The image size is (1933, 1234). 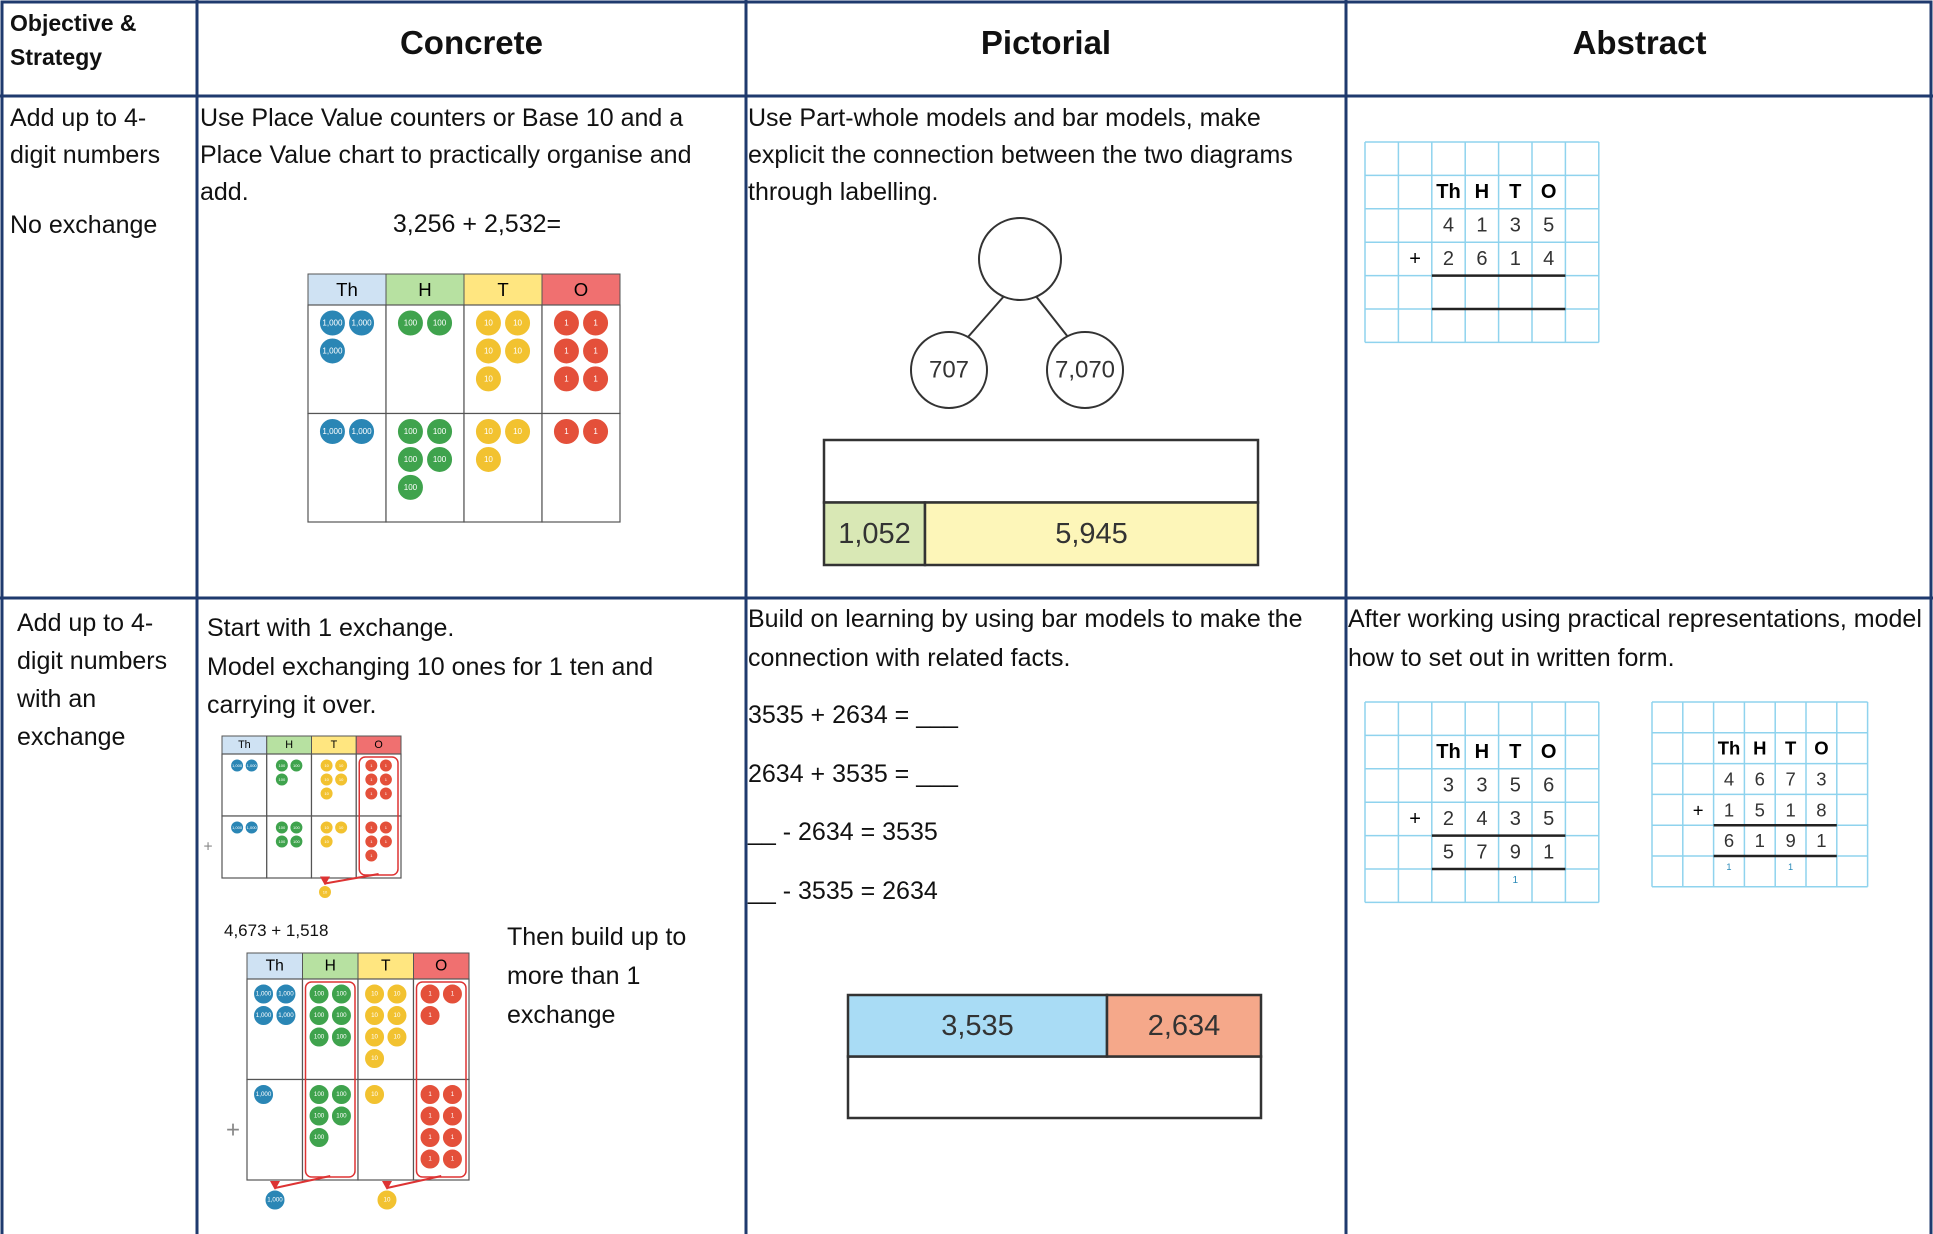 I want to click on pw-part, so click(x=949, y=370).